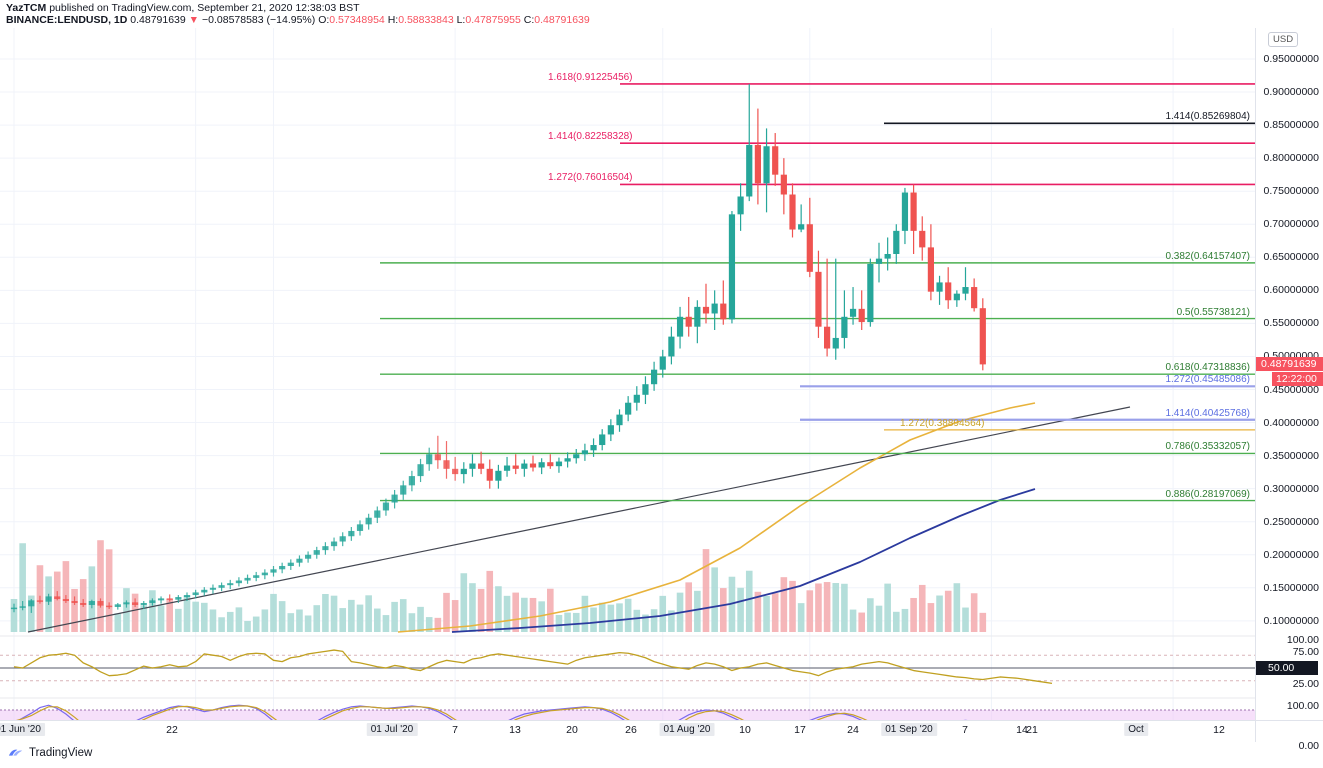 This screenshot has height=768, width=1323. I want to click on time-tick-label: 10, so click(745, 730).